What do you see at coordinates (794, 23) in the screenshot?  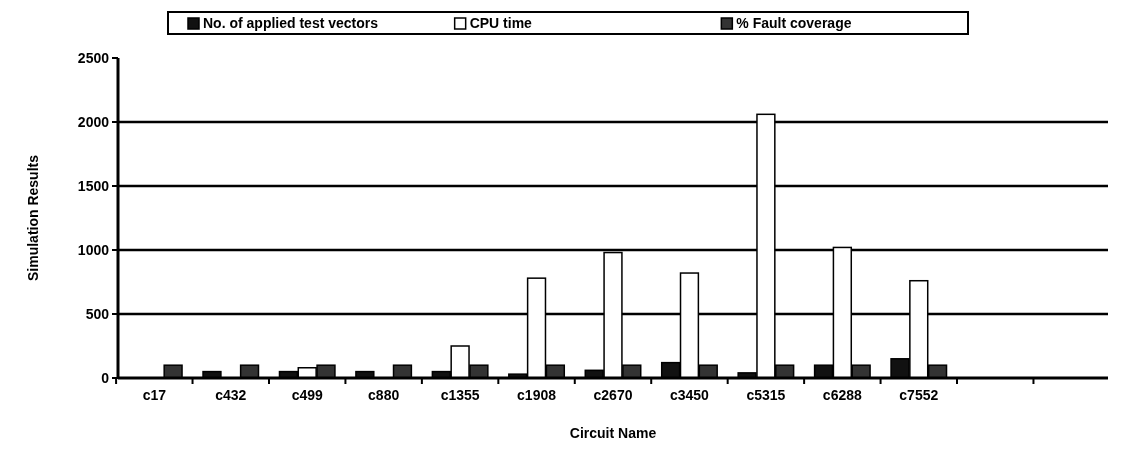 I see `legend-label: % Fault coverage` at bounding box center [794, 23].